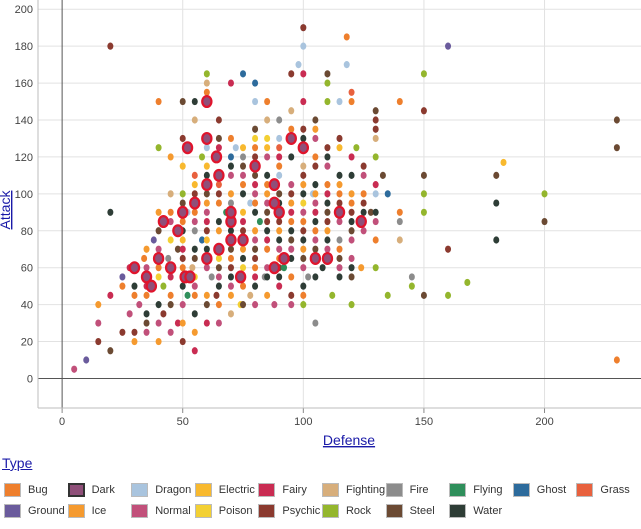  What do you see at coordinates (187, 295) in the screenshot?
I see `point-flying` at bounding box center [187, 295].